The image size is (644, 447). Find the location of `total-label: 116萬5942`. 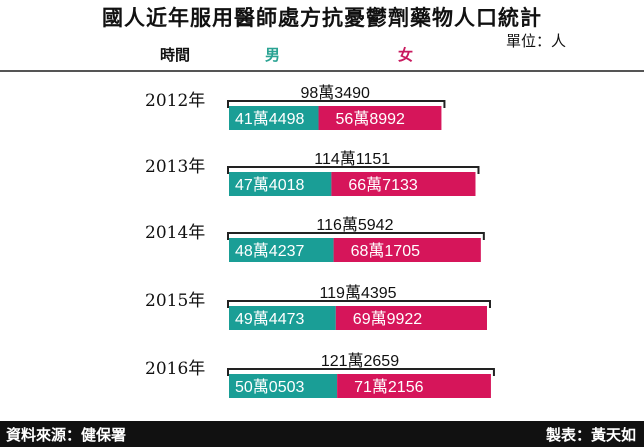

total-label: 116萬5942 is located at coordinates (354, 225).